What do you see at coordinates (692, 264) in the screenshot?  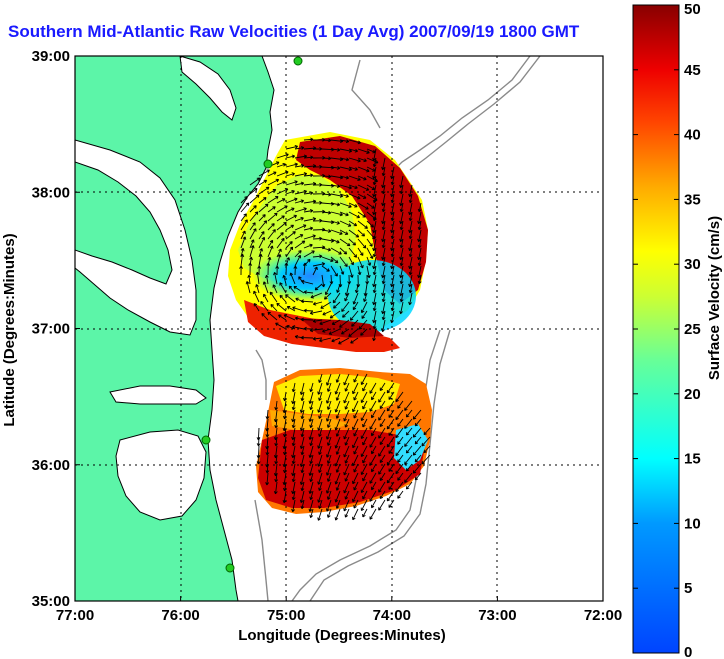 I see `colorbar-tick-label: 30` at bounding box center [692, 264].